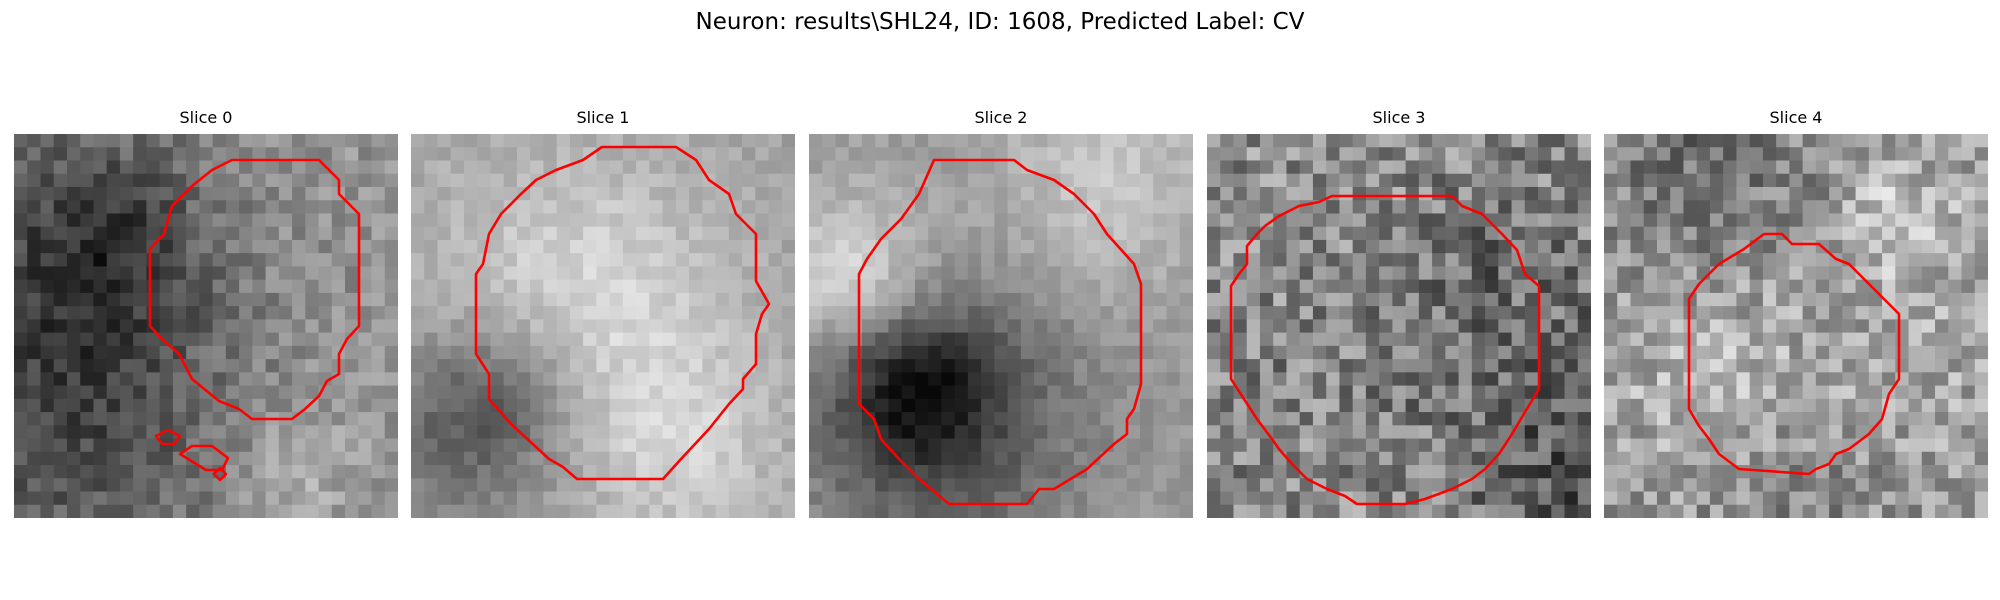 The height and width of the screenshot is (600, 2000). I want to click on slice-title-2: Slice 2, so click(1001, 117).